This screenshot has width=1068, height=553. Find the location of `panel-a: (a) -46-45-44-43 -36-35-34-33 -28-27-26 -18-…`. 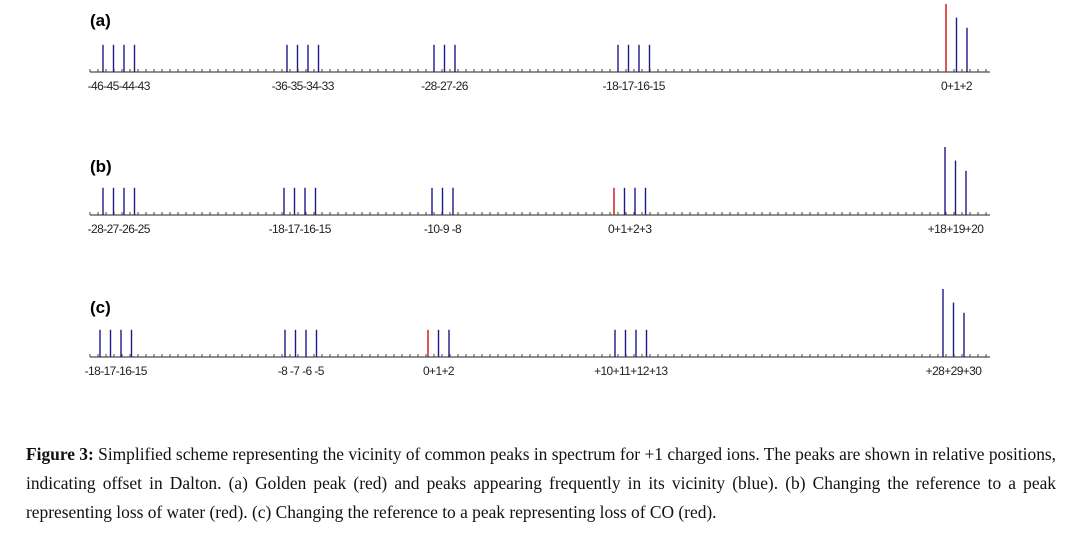

panel-a: (a) -46-45-44-43 -36-35-34-33 -28-27-26 -18-… is located at coordinates (539, 48).